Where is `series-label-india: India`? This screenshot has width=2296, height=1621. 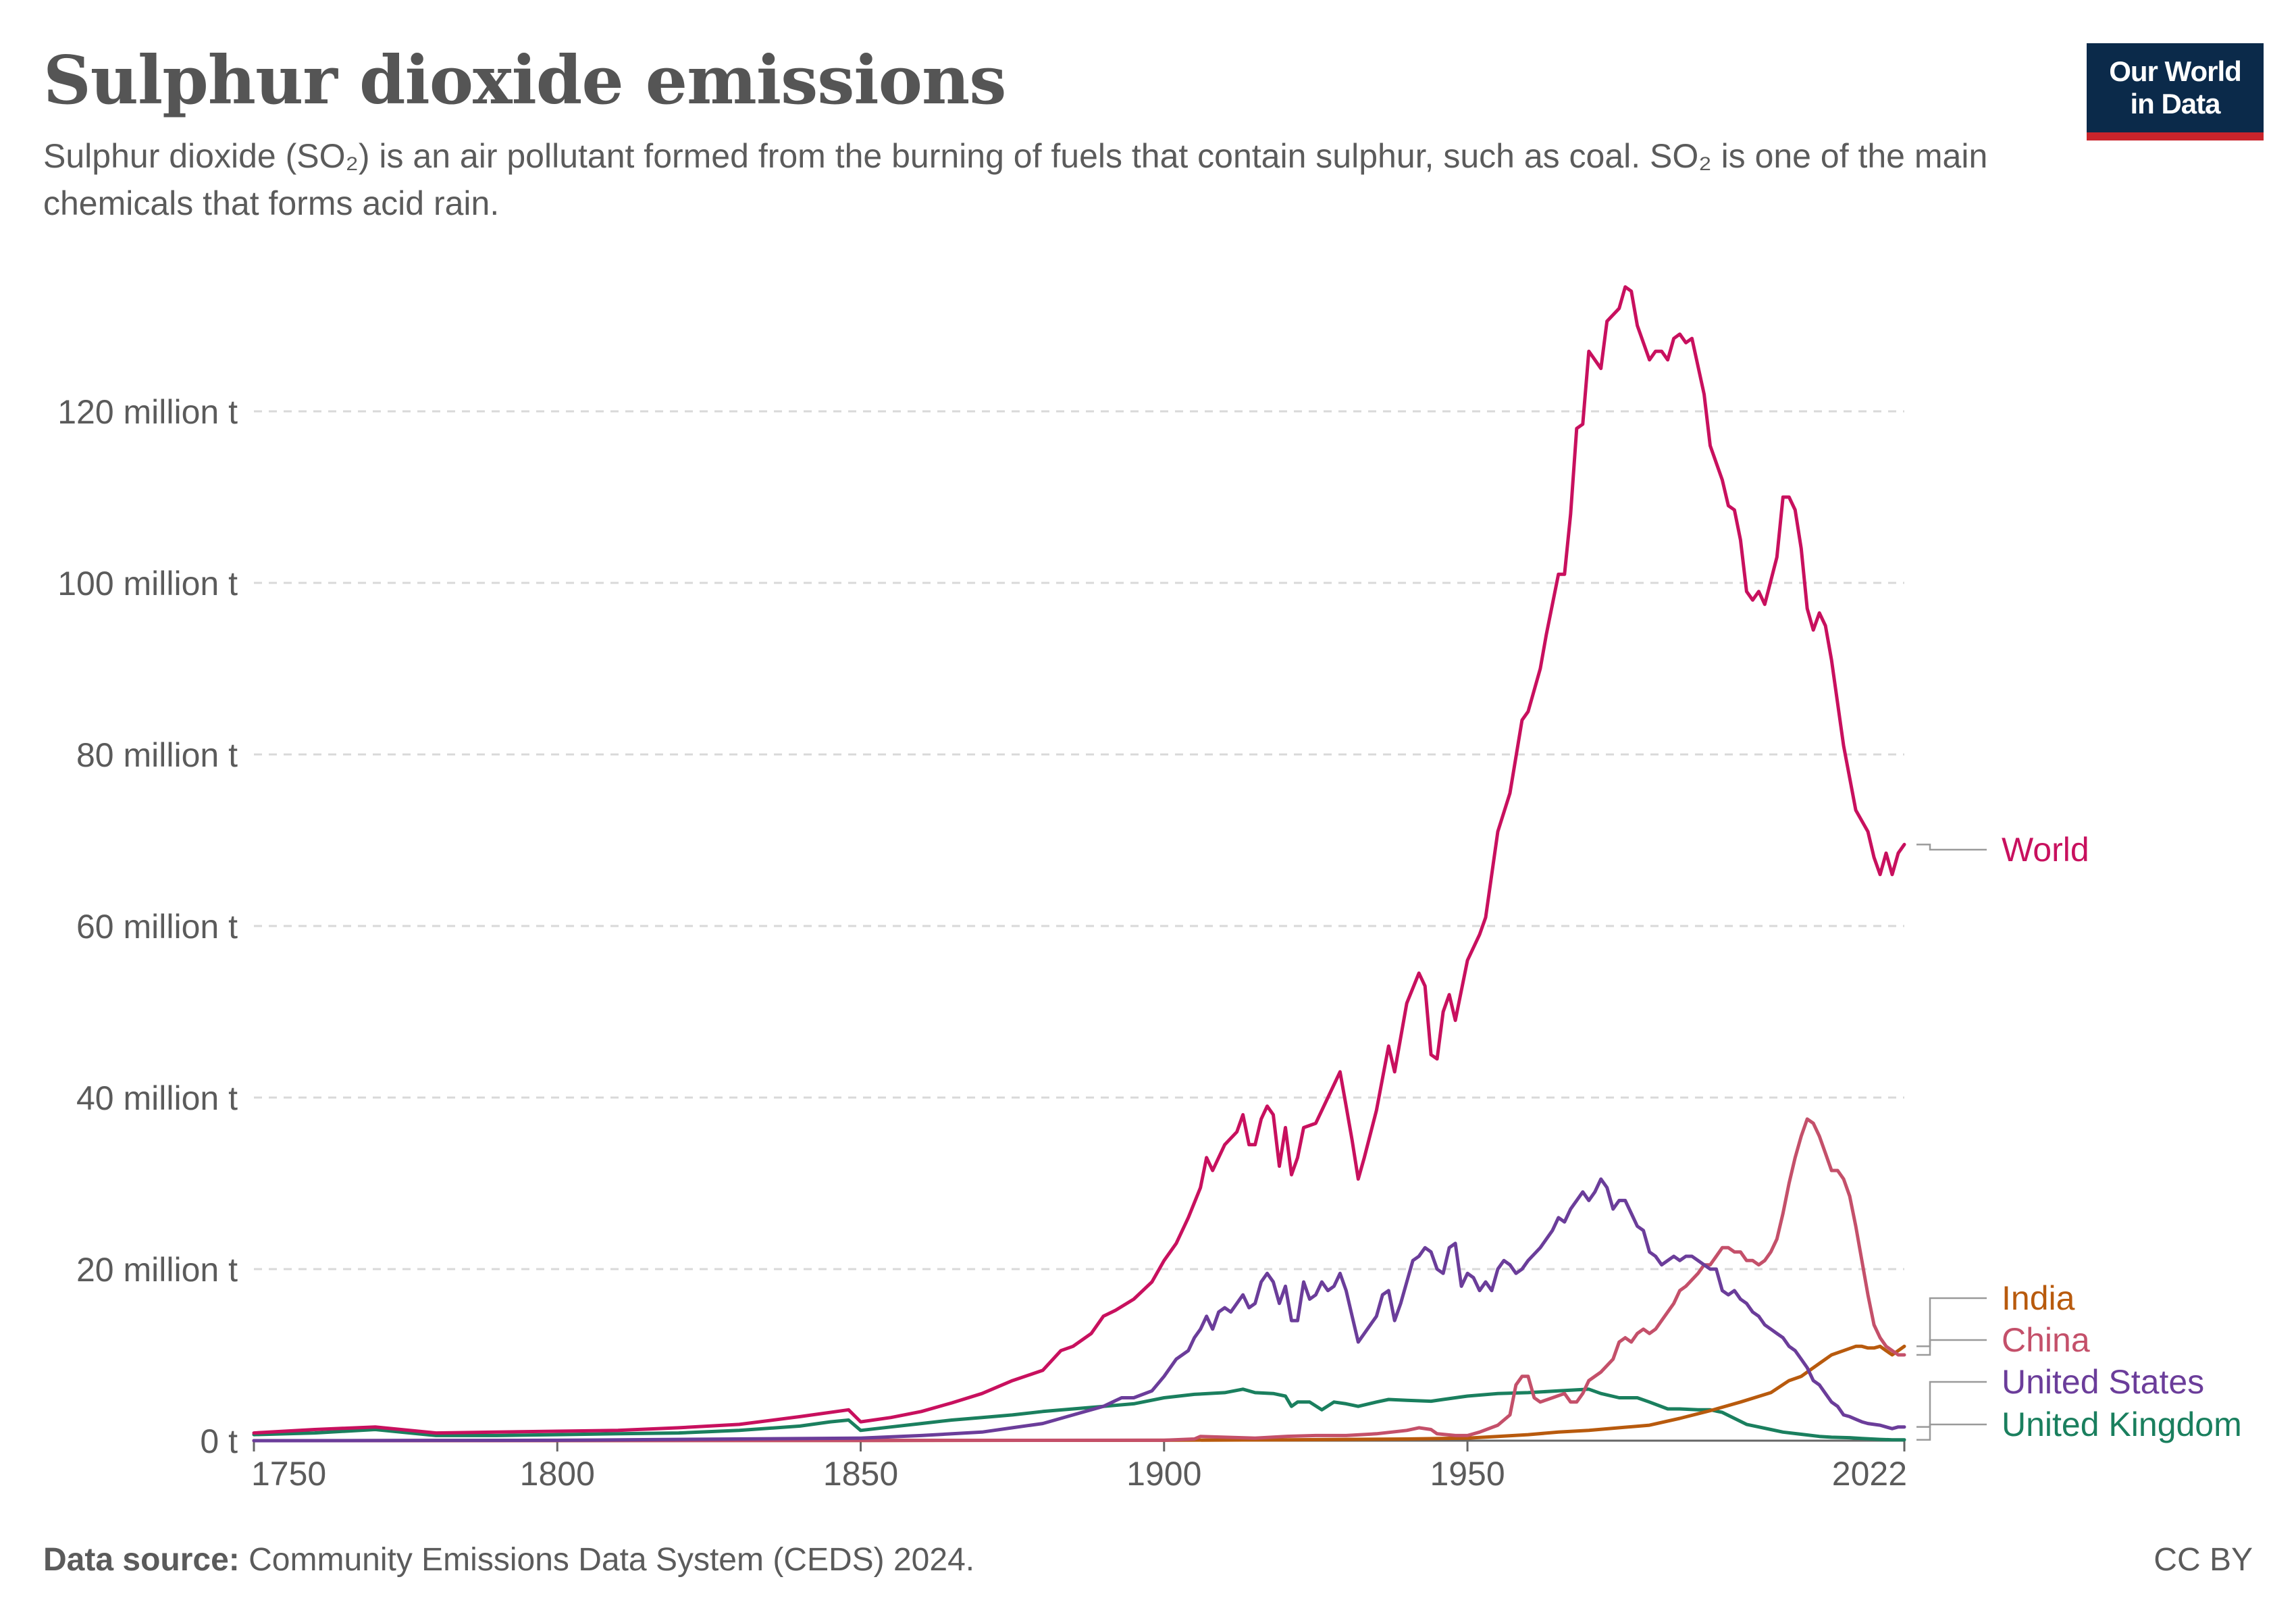
series-label-india: India is located at coordinates (2038, 1298).